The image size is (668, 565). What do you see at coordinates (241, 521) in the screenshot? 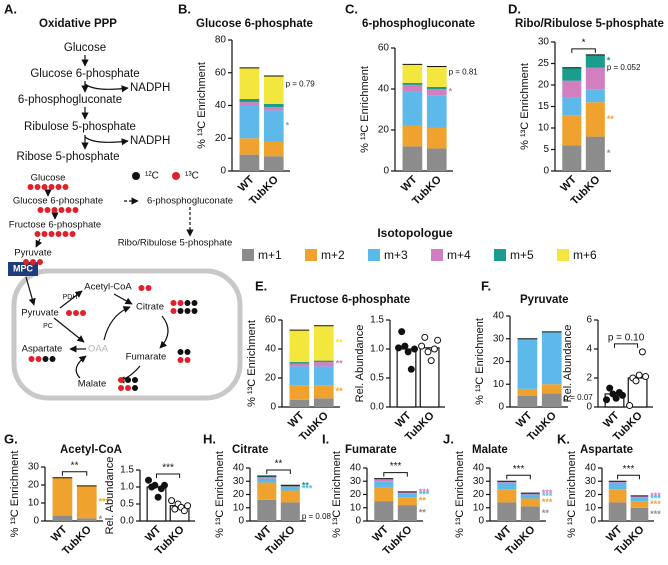
I see `y-tick-label: 0` at bounding box center [241, 521].